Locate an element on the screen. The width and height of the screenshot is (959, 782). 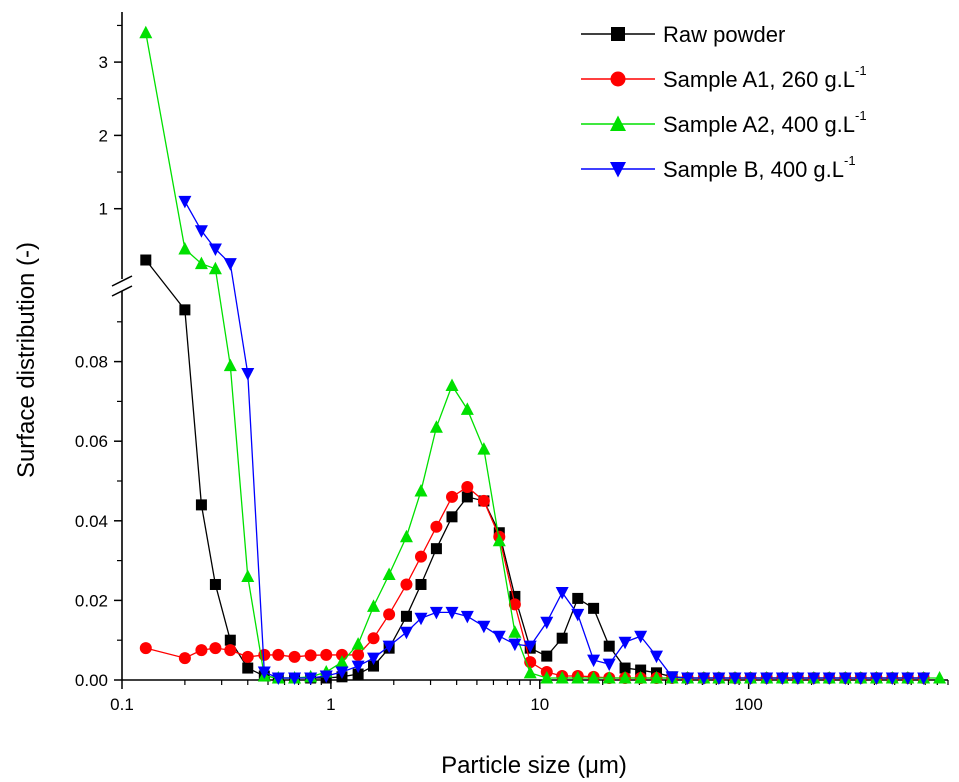
y-tick-label: 0.00 is located at coordinates (91, 680).